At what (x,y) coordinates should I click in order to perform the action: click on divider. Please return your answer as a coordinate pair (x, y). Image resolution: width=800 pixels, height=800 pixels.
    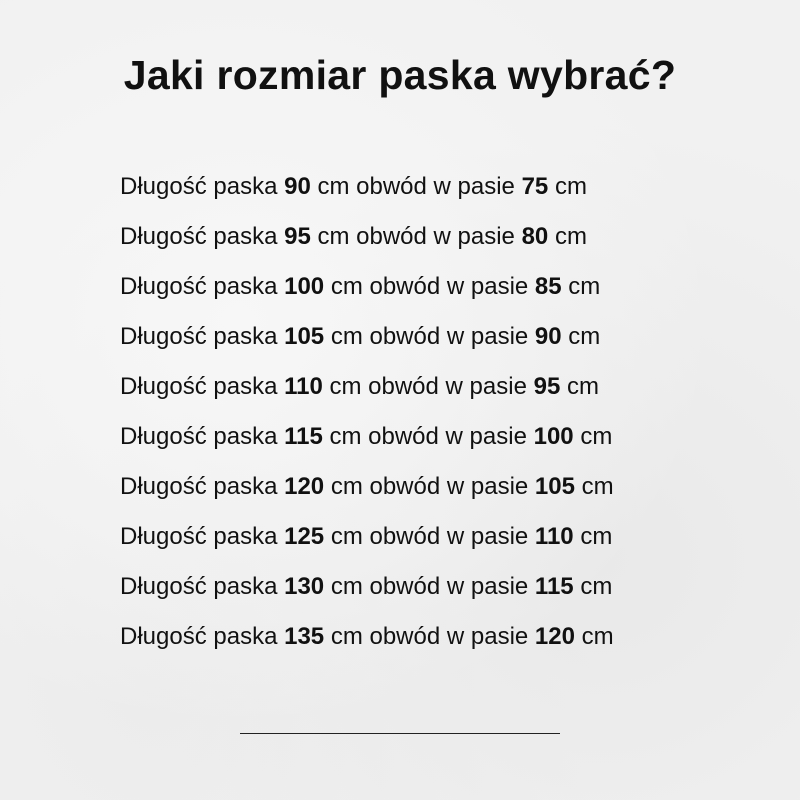
    Looking at the image, I should click on (400, 733).